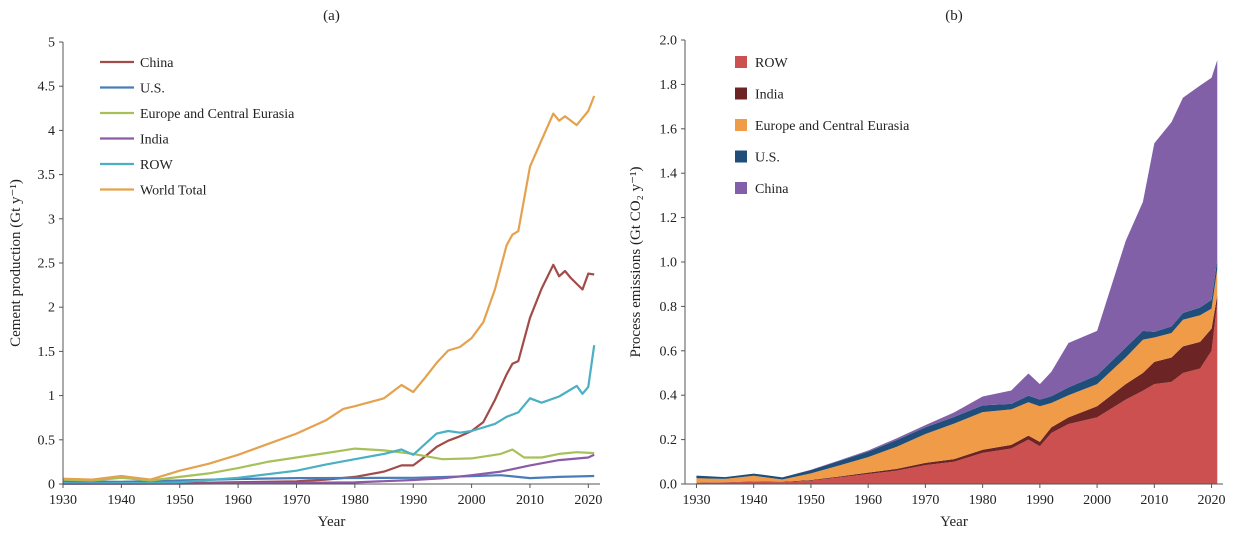  Describe the element at coordinates (328, 478) in the screenshot. I see `line-series-u-s-` at that location.